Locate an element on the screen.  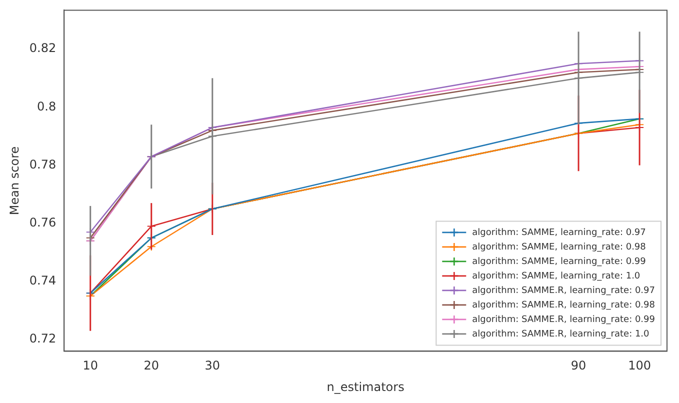
legend-label: algorithm: SAMME.R, learning_rate: 0.98 is located at coordinates (564, 305).